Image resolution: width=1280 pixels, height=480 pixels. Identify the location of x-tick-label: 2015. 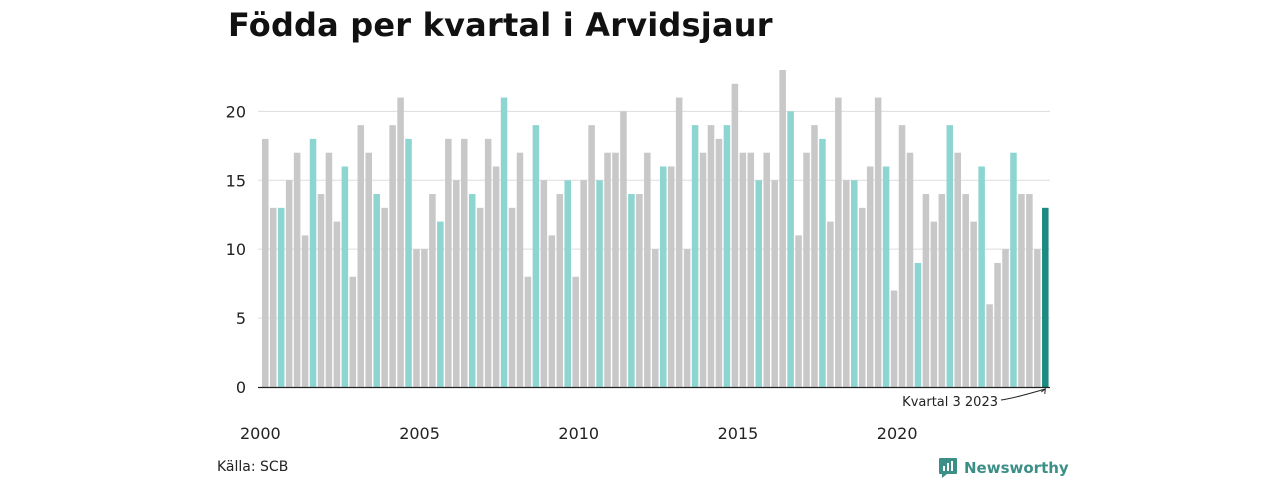
(738, 433).